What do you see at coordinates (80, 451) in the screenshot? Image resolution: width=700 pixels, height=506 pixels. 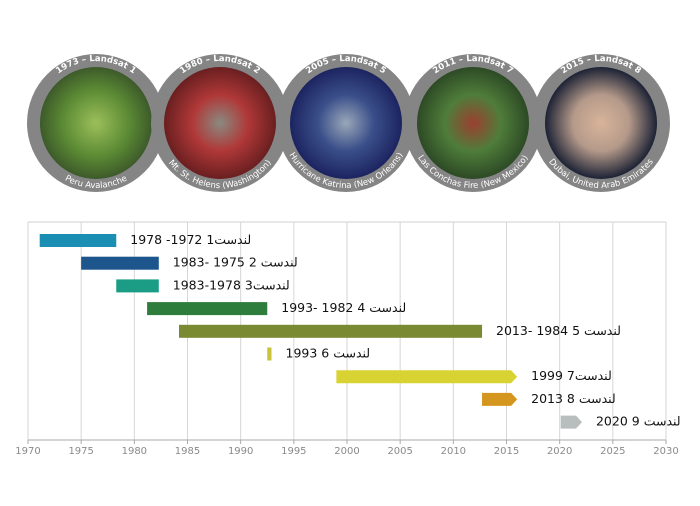 I see `x-tick-label: 1975` at bounding box center [80, 451].